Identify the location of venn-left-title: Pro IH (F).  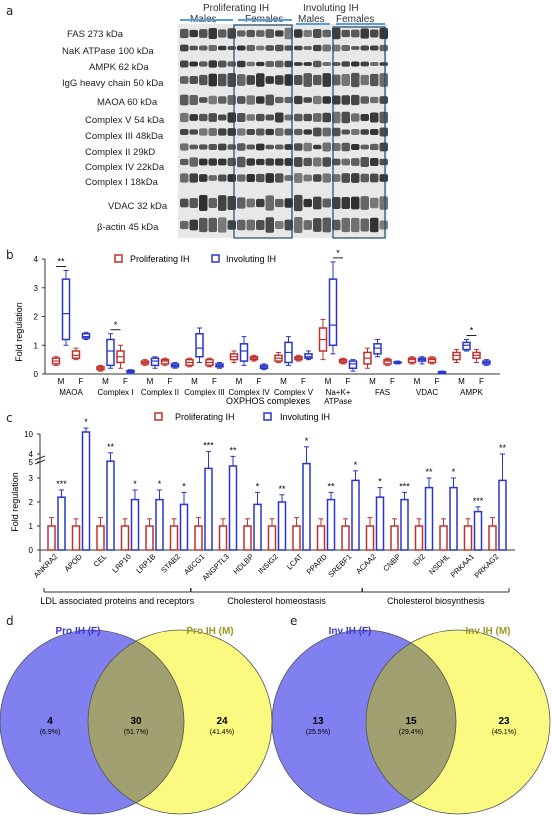
(78, 631).